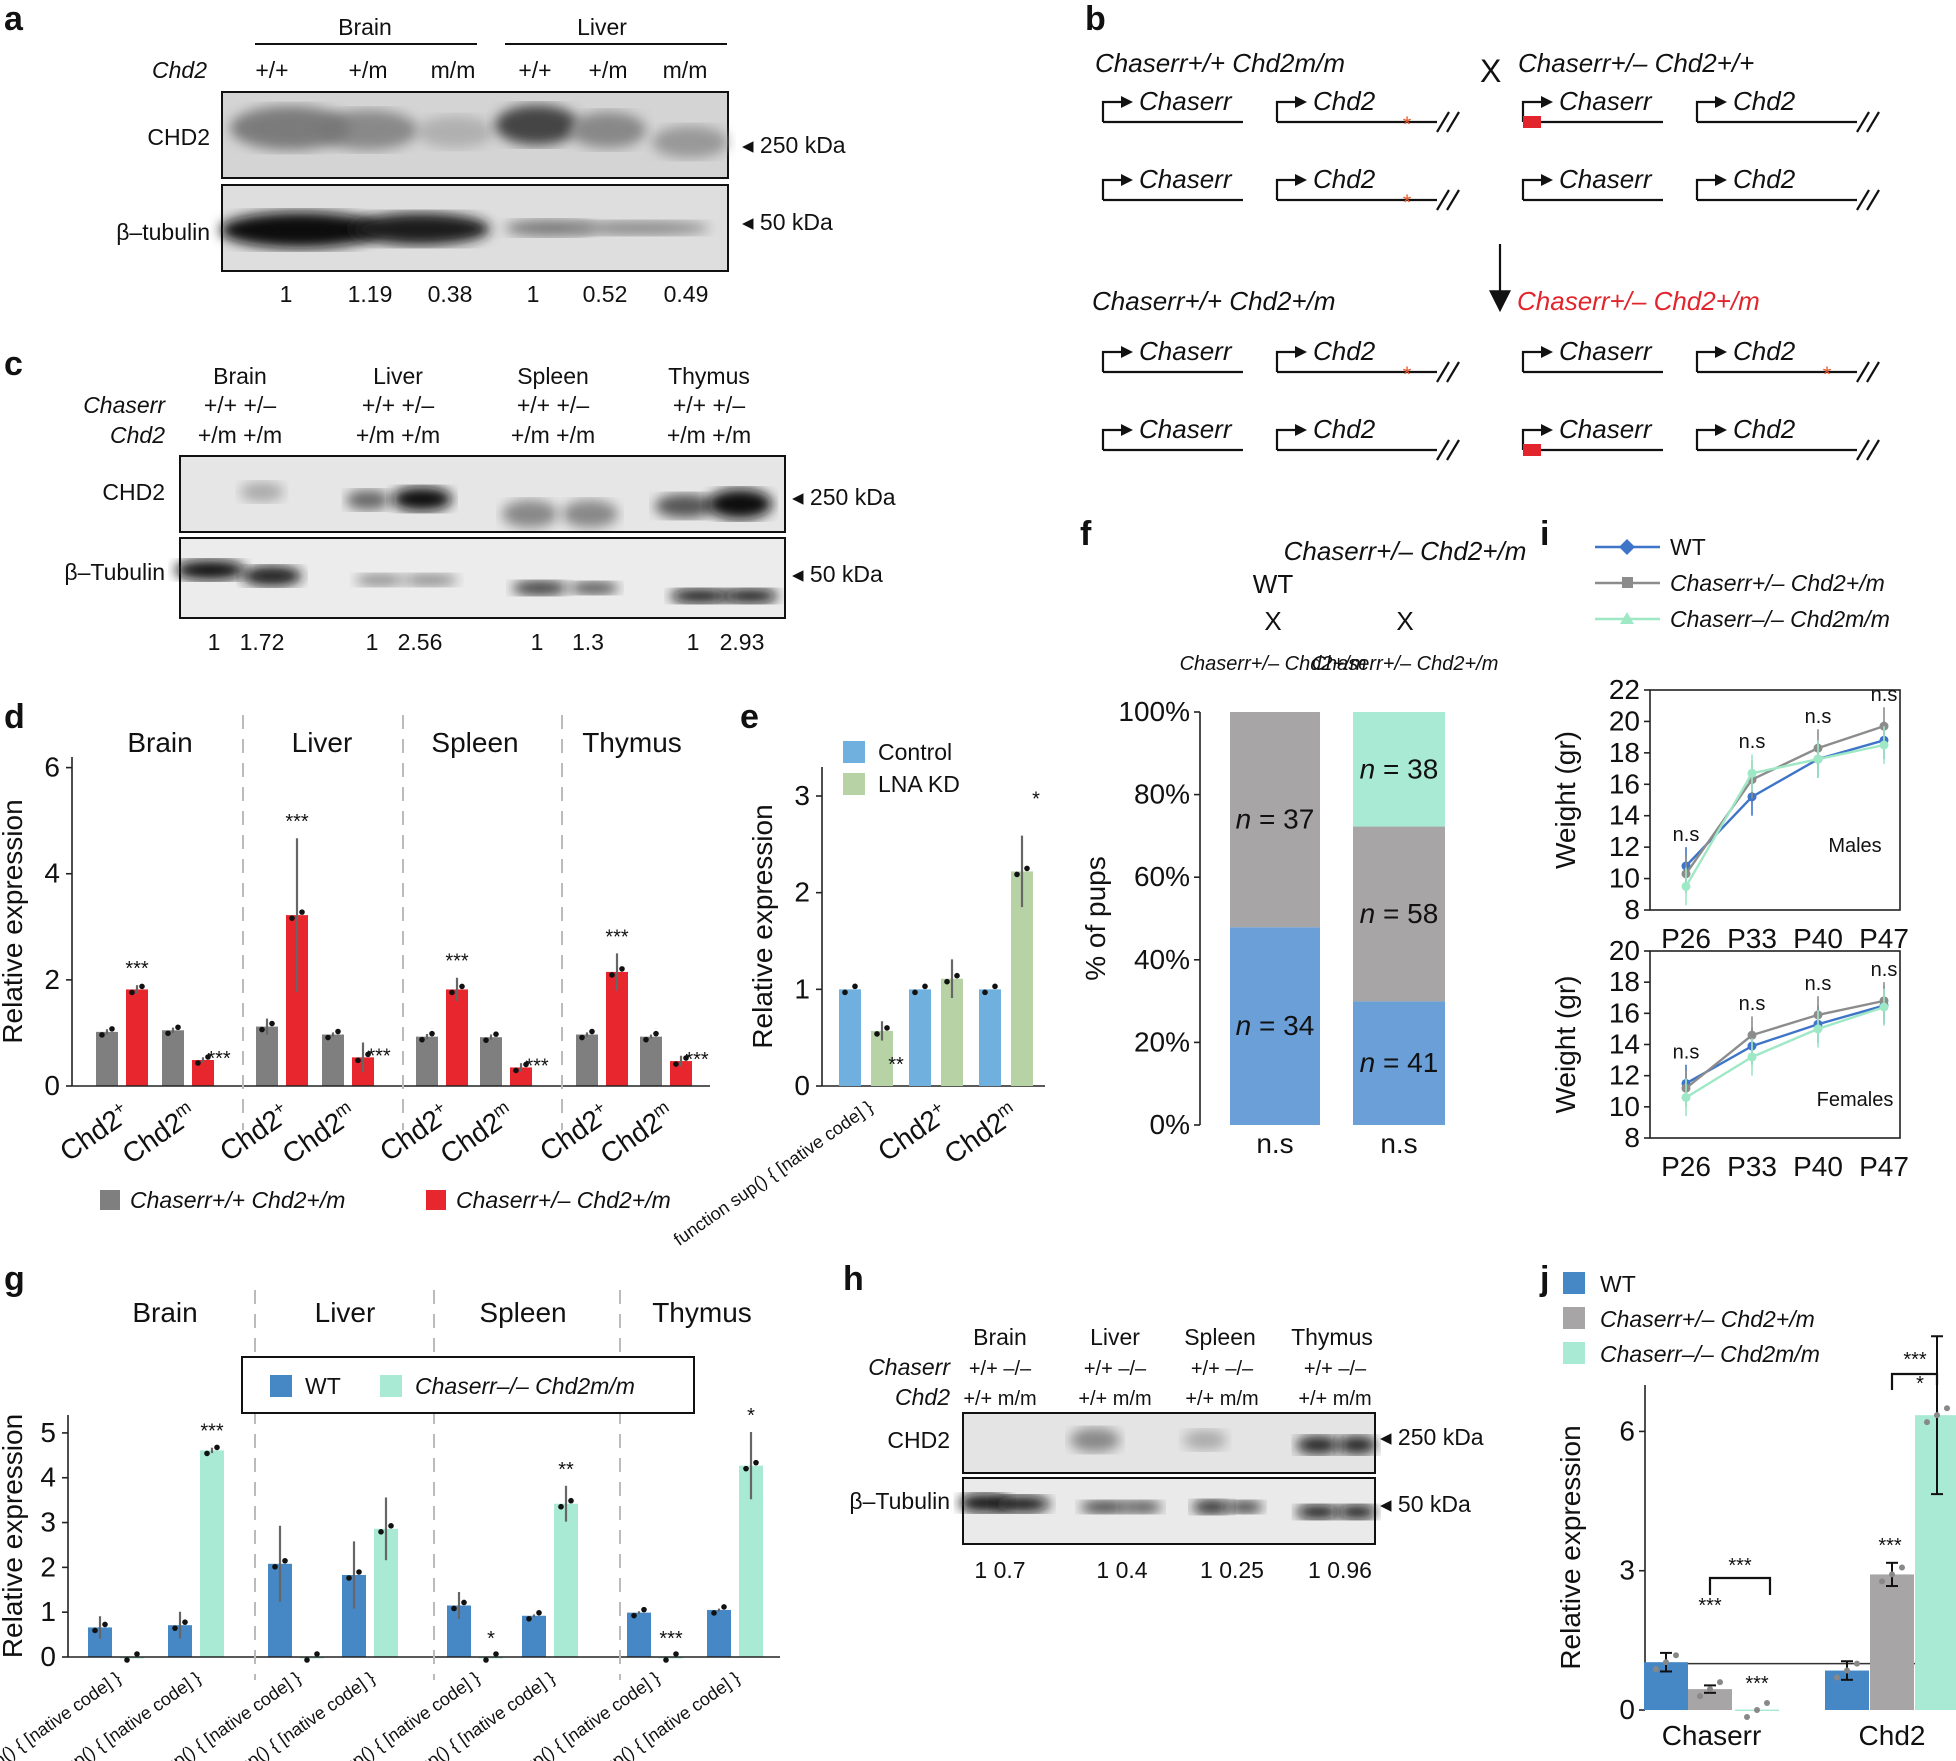  What do you see at coordinates (1752, 938) in the screenshot?
I see `x-tick-label: P33` at bounding box center [1752, 938].